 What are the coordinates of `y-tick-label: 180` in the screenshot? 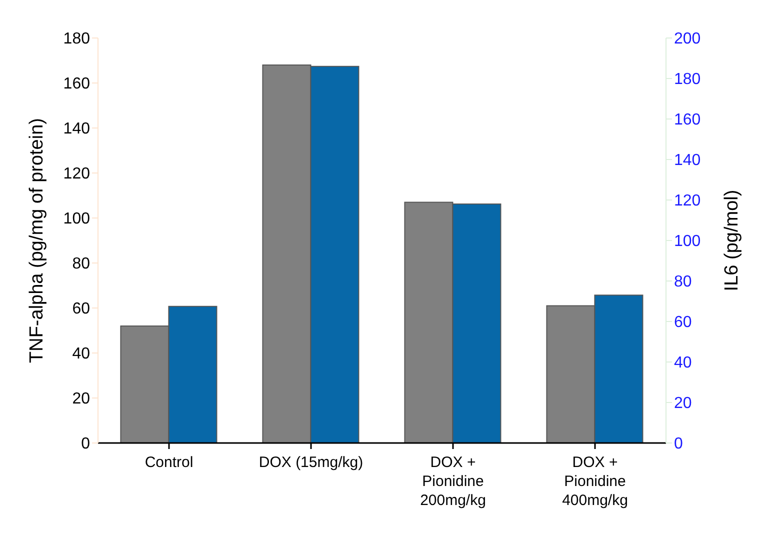 It's located at (76, 39).